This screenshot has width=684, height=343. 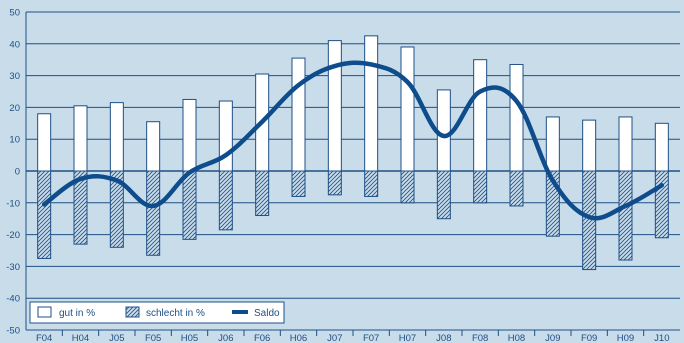 I want to click on x-tick-label: H07, so click(x=407, y=338).